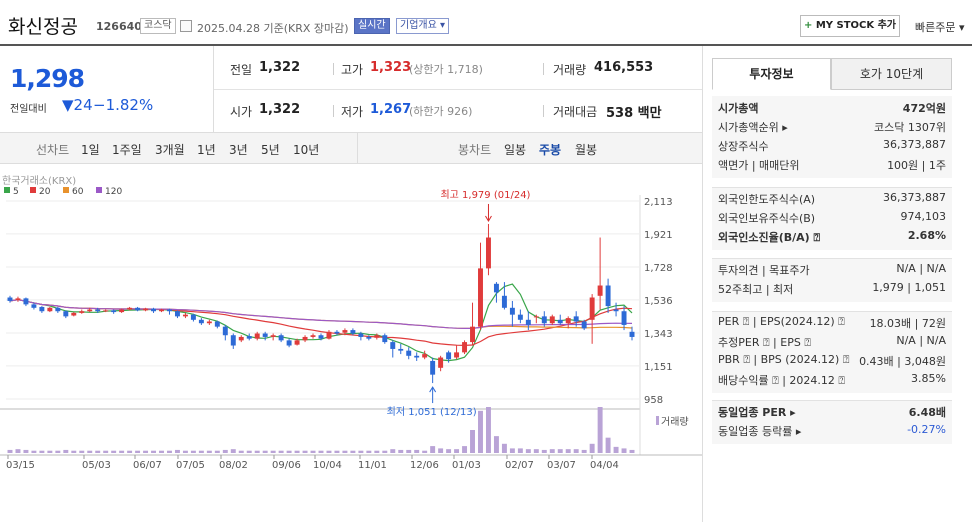 The image size is (972, 522). I want to click on plus-icon: +, so click(808, 25).